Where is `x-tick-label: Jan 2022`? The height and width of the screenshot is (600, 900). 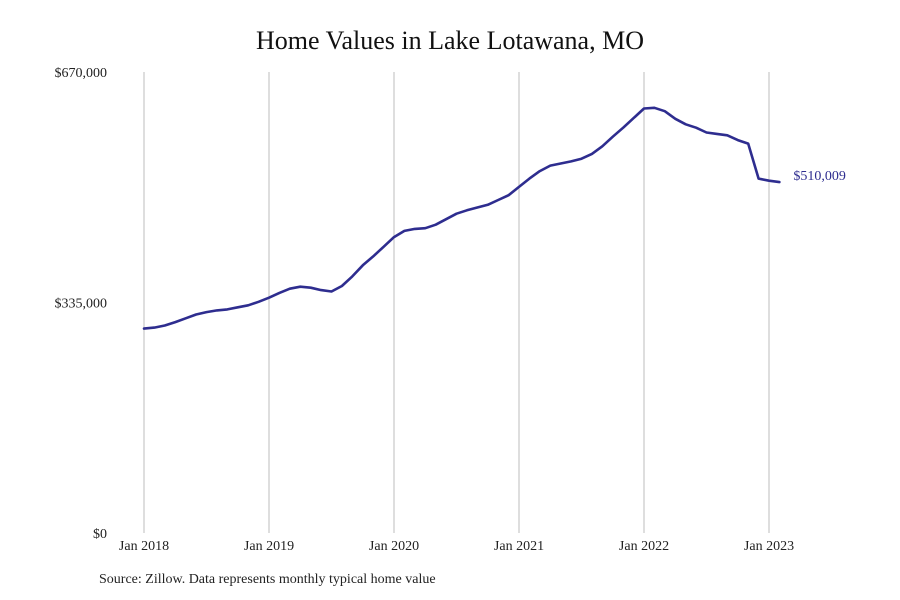
x-tick-label: Jan 2022 is located at coordinates (644, 546).